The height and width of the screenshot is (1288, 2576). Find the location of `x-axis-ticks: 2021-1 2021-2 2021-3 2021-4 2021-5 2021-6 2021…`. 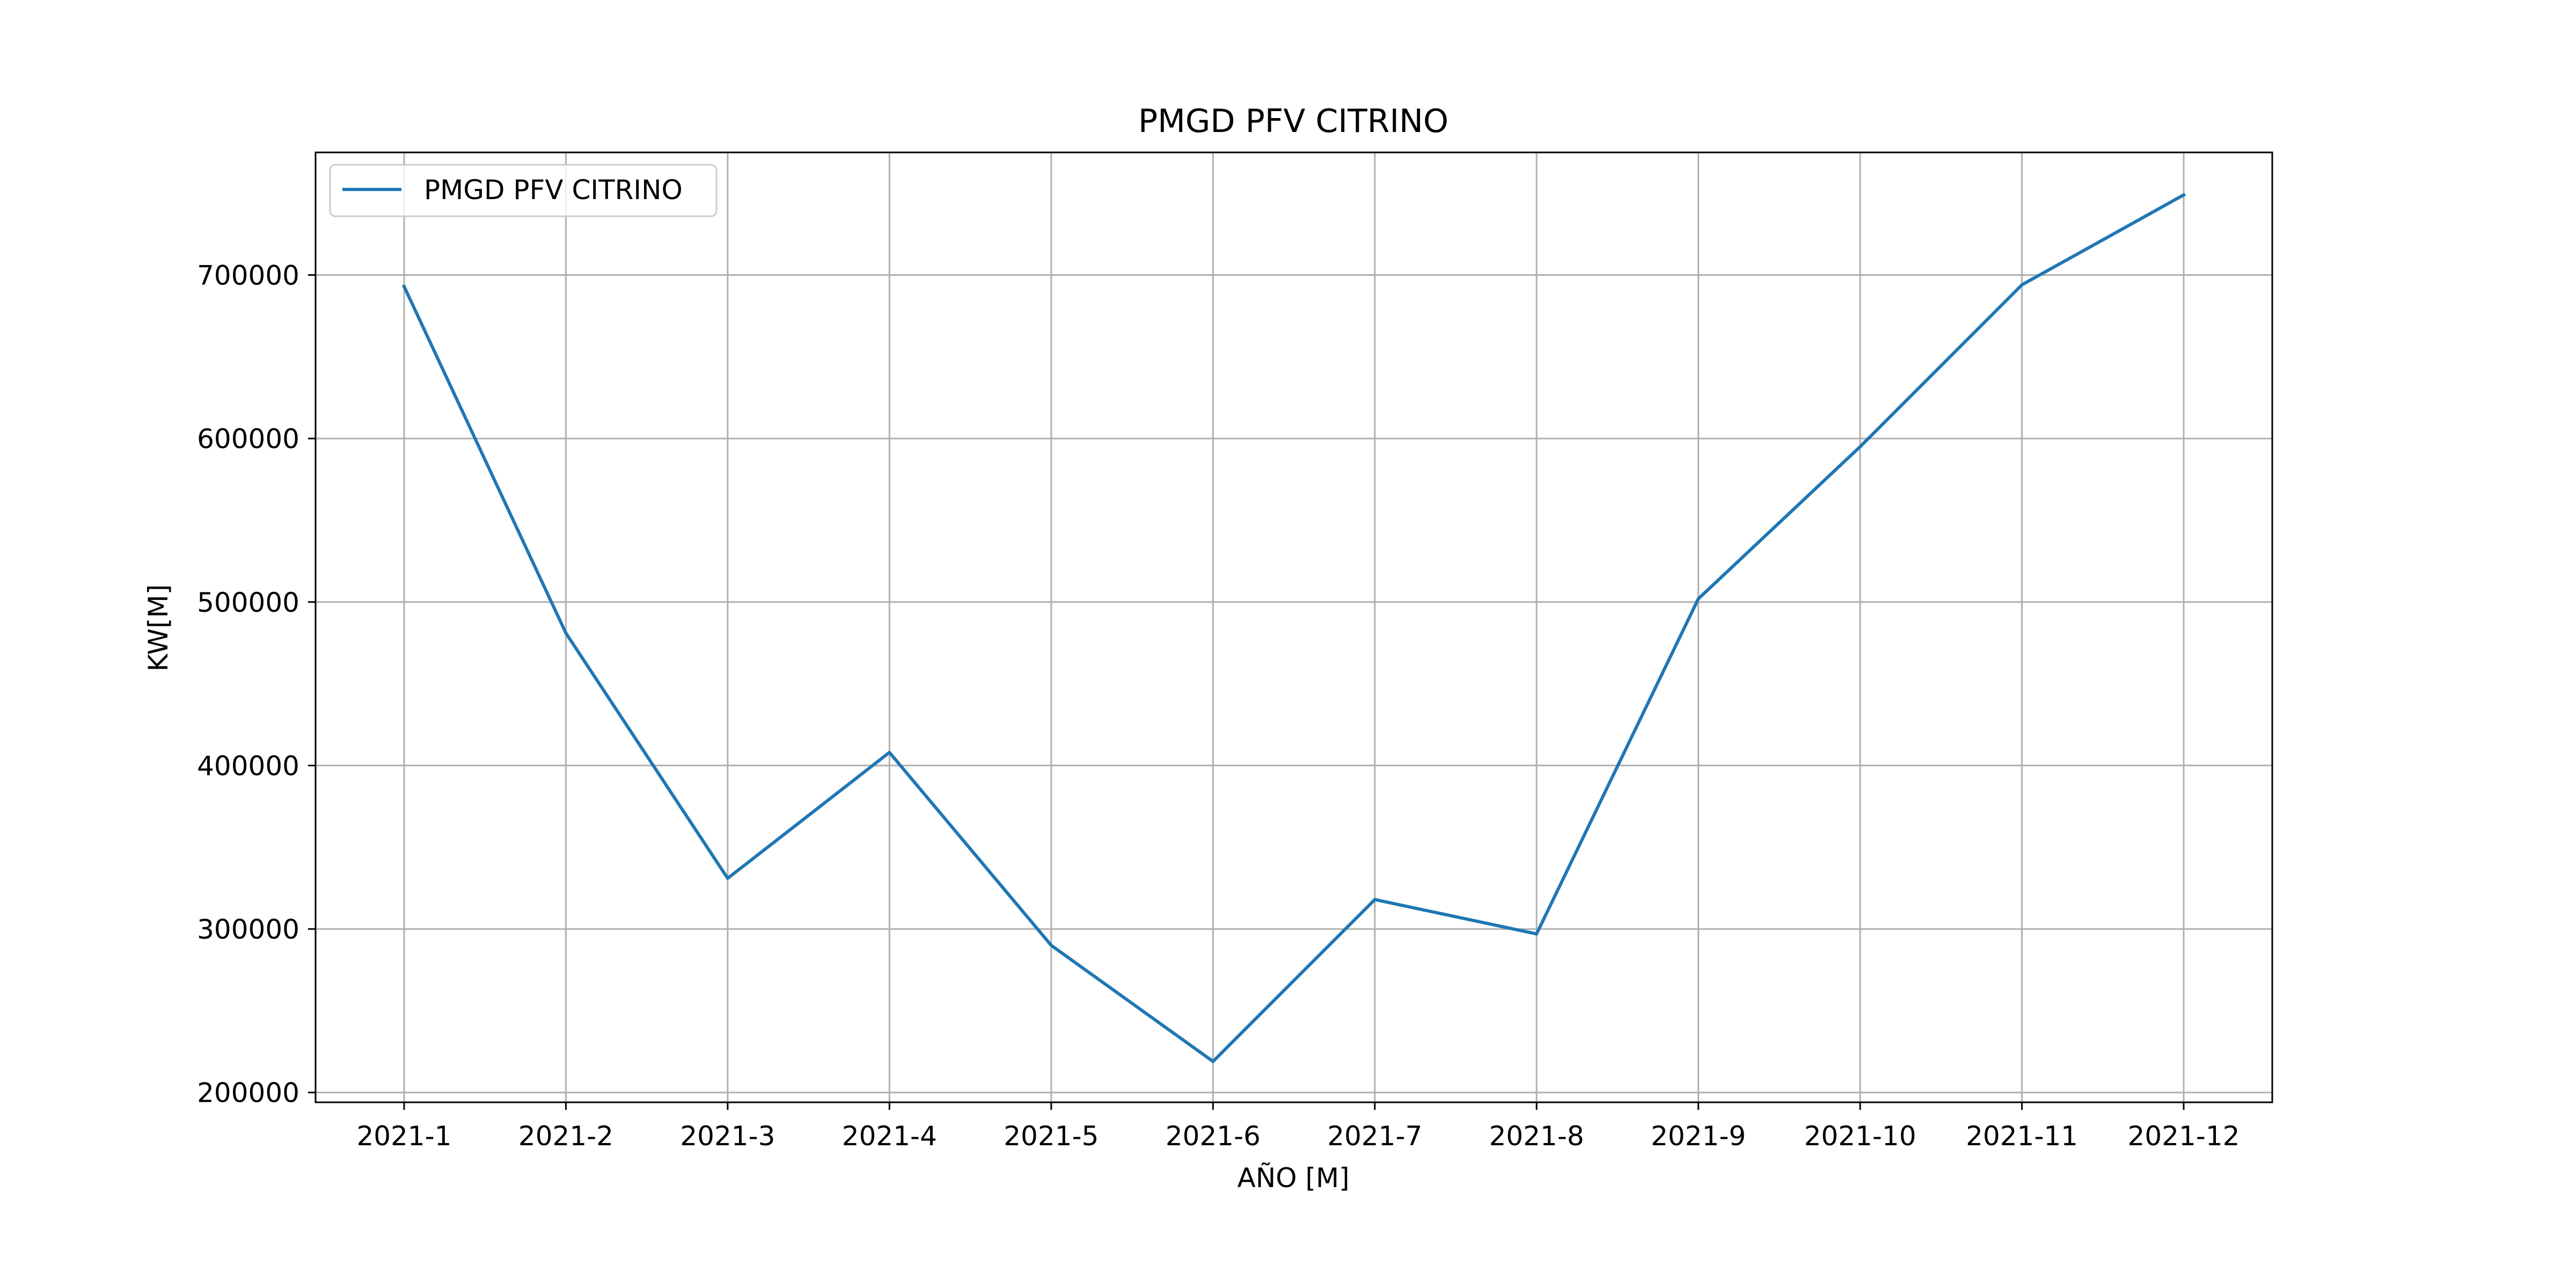

x-axis-ticks: 2021-1 2021-2 2021-3 2021-4 2021-5 2021-6 2021… is located at coordinates (1298, 1127).